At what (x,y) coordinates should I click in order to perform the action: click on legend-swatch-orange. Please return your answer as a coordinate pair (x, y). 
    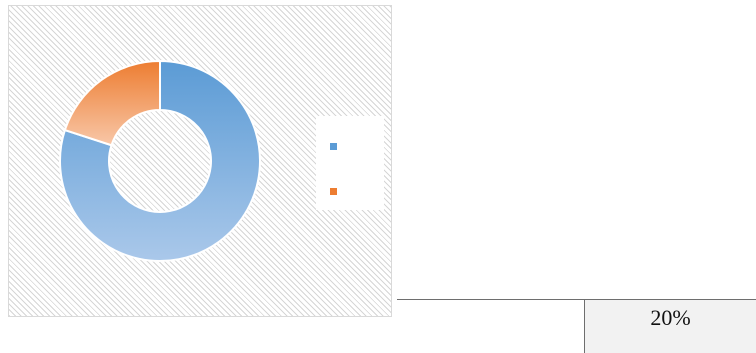
    Looking at the image, I should click on (333, 191).